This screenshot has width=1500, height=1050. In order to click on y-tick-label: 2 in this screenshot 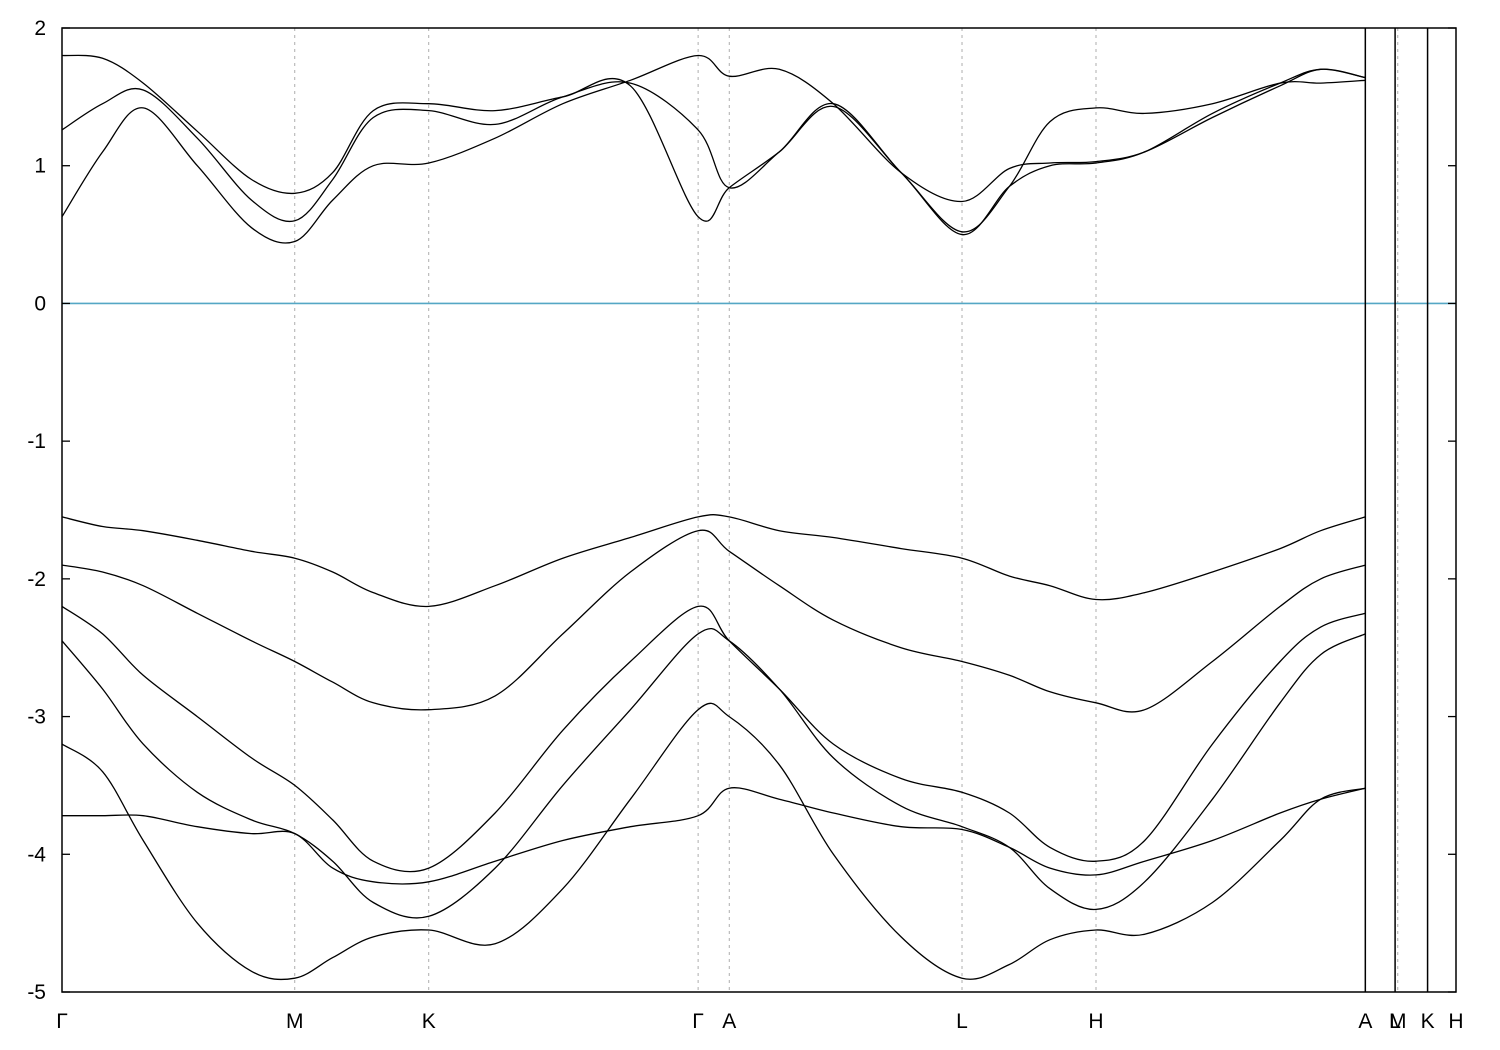, I will do `click(40, 28)`.